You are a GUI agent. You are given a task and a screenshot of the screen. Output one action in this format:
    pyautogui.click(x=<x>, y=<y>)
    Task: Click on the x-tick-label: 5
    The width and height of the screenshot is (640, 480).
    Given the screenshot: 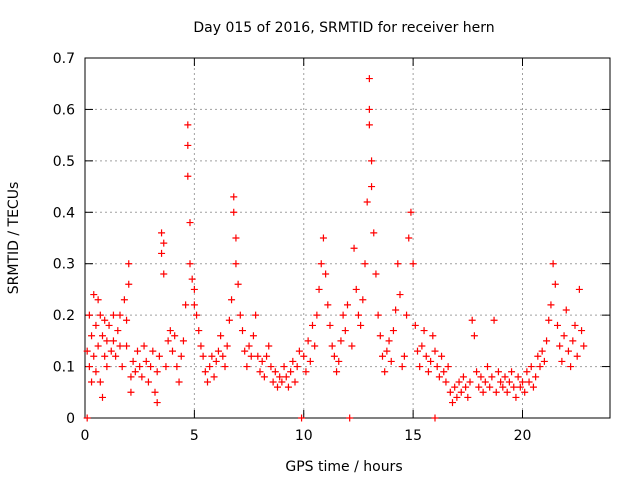 What is the action you would take?
    pyautogui.click(x=194, y=436)
    